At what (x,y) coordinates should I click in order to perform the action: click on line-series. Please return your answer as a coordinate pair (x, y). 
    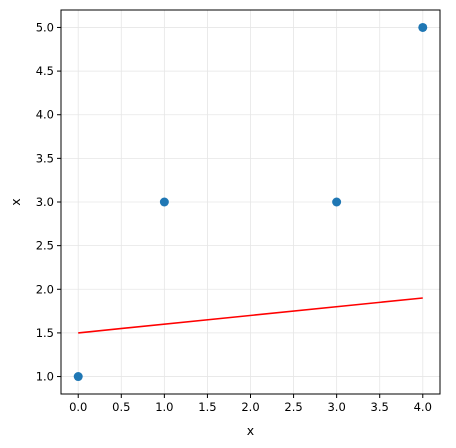
    Looking at the image, I should click on (250, 315).